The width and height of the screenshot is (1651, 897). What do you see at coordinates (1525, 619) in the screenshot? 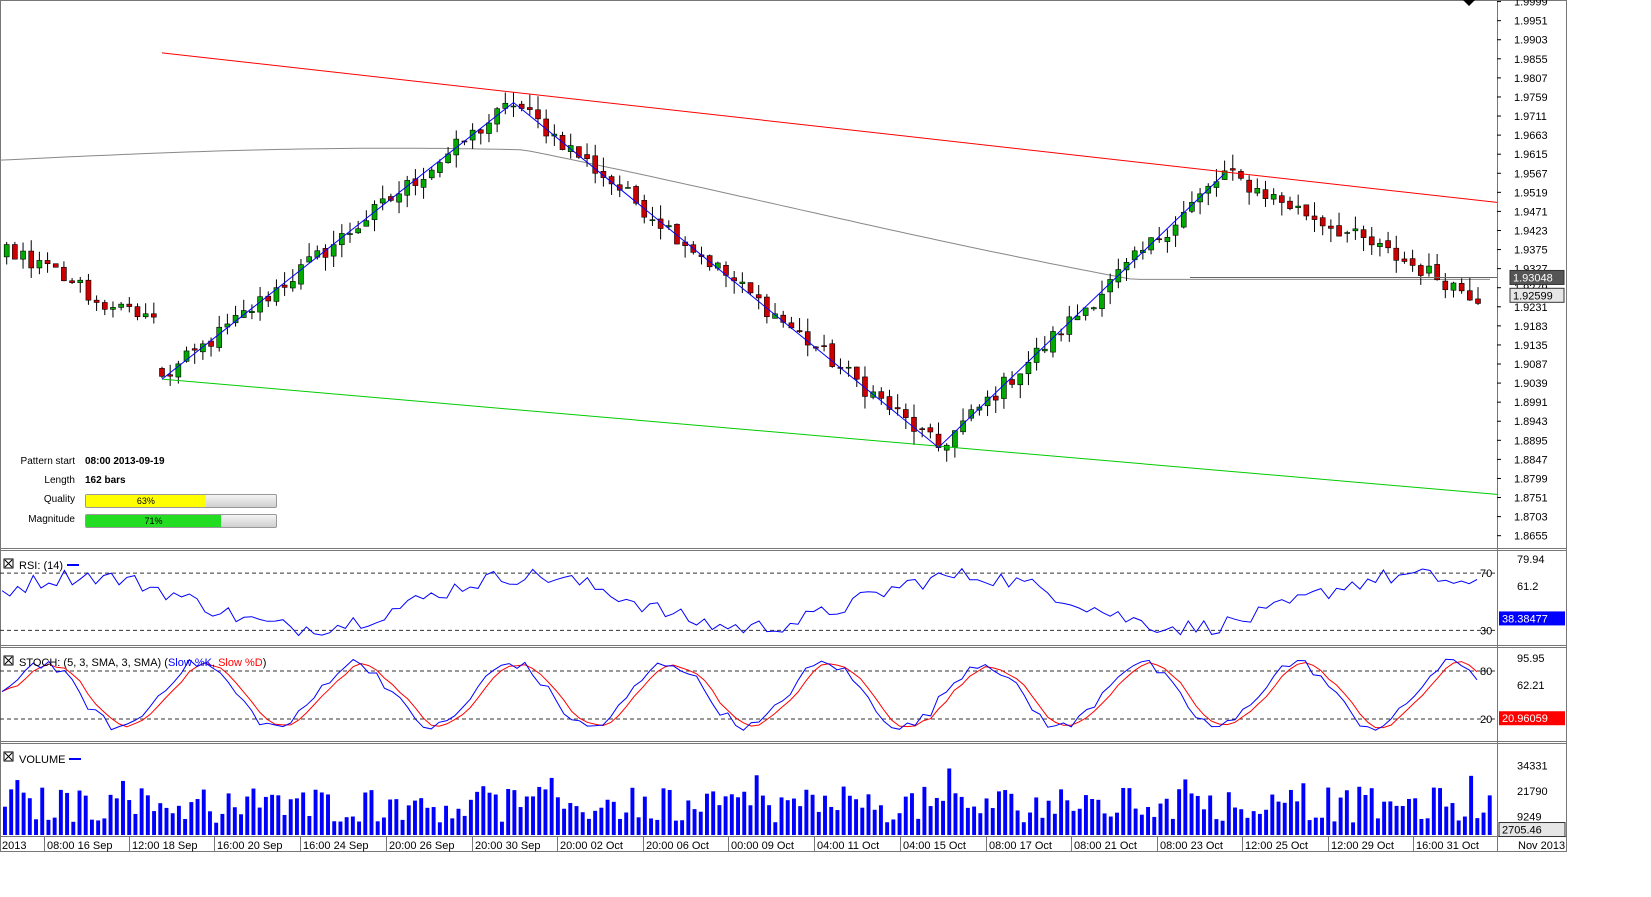
I see `rsi-current-value: 38.38477` at bounding box center [1525, 619].